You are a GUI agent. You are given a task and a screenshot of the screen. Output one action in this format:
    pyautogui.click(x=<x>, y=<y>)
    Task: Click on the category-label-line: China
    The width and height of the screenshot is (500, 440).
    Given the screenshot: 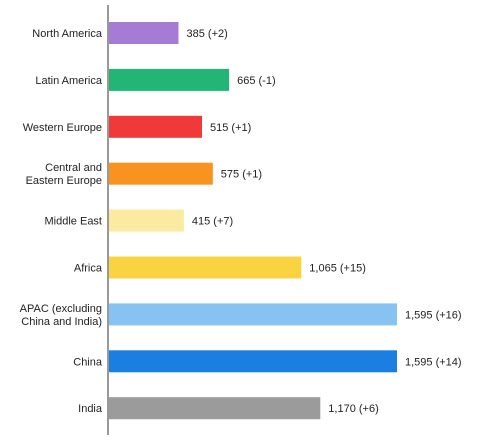 What is the action you would take?
    pyautogui.click(x=88, y=362)
    